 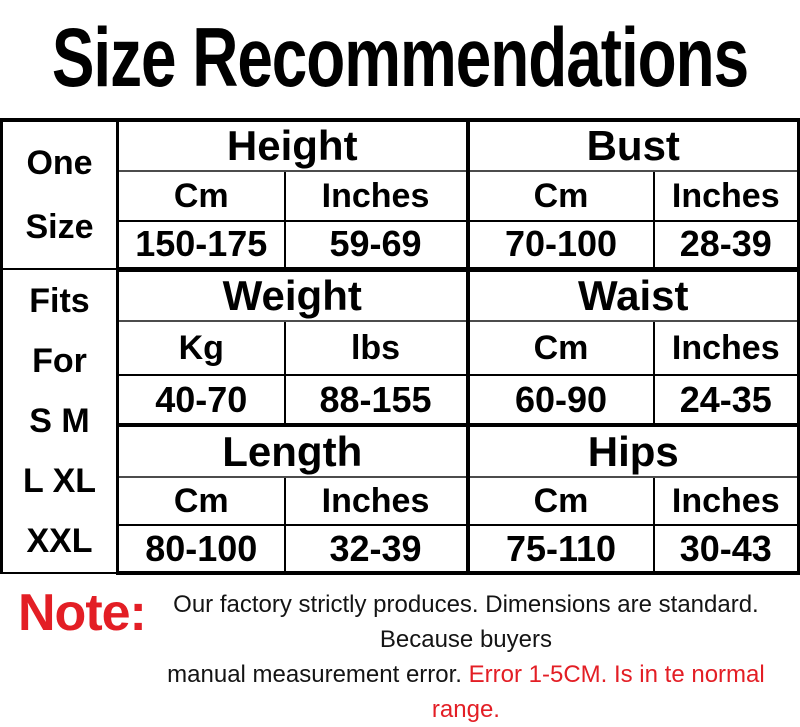 I want to click on page-title: Size Recommendations, so click(x=400, y=58).